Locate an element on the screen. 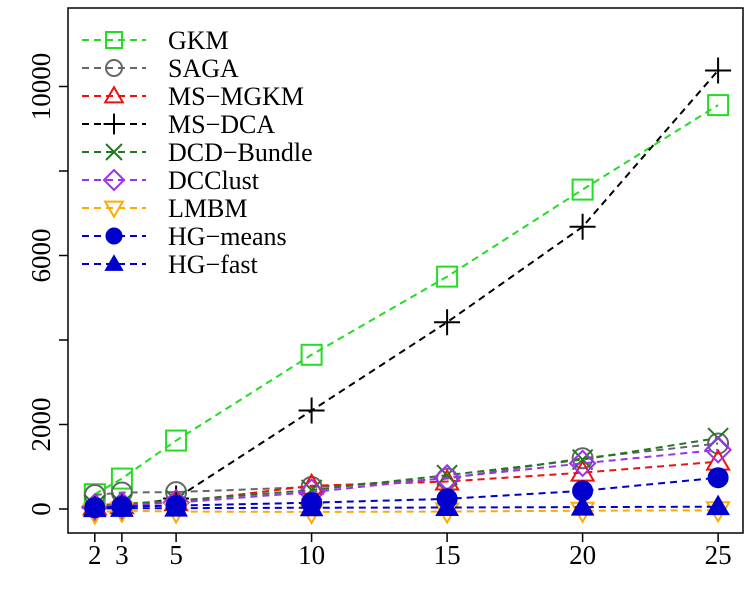 The height and width of the screenshot is (604, 753). legend-label: SAGA is located at coordinates (203, 68).